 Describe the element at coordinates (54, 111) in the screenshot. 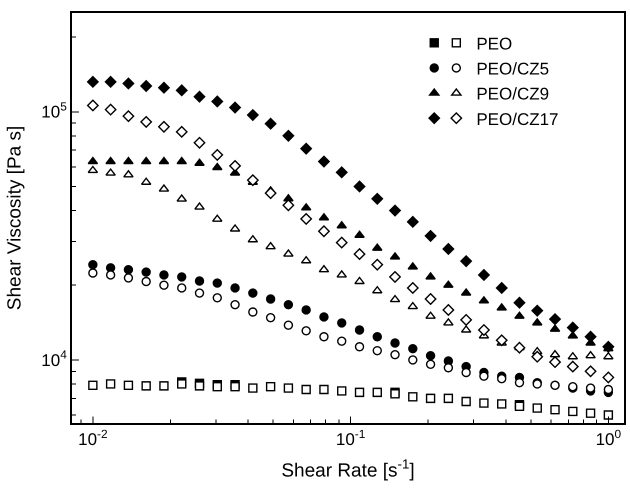

I see `y-tick-label: 10$^{5}$` at that location.